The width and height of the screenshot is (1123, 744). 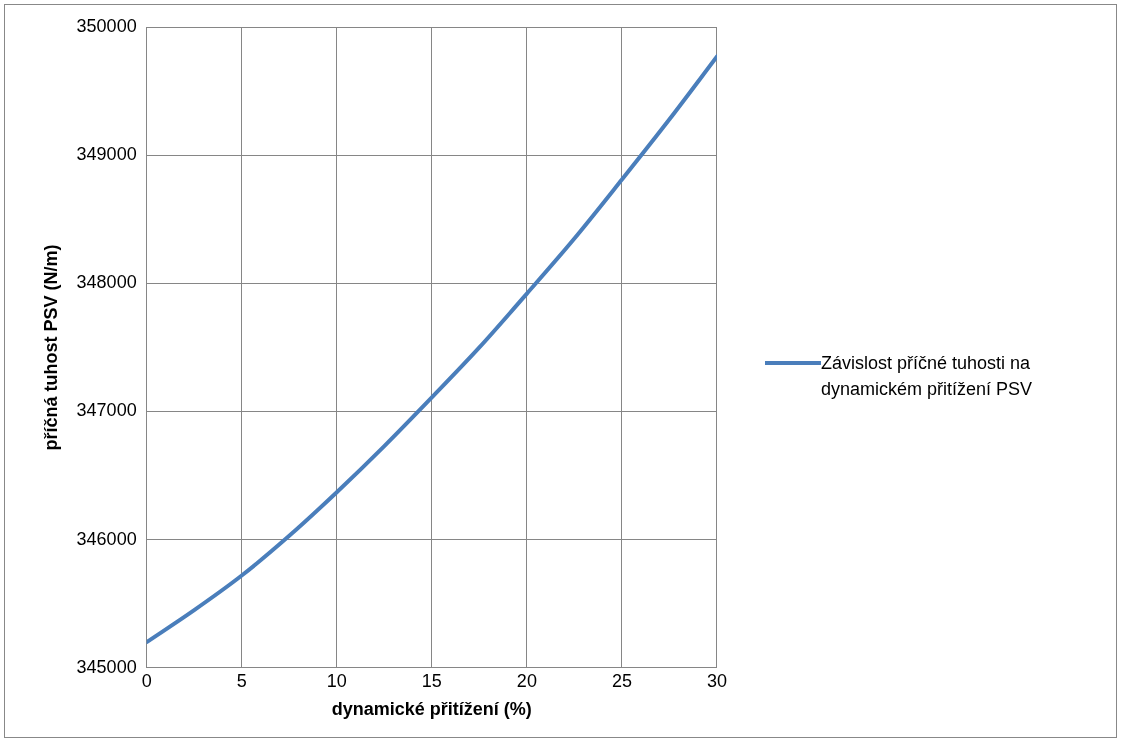 What do you see at coordinates (106, 666) in the screenshot?
I see `y-tick-label: 345000` at bounding box center [106, 666].